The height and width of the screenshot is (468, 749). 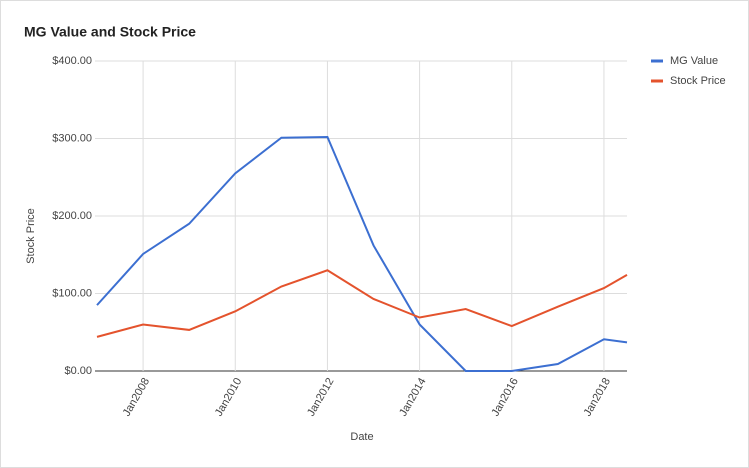 What do you see at coordinates (78, 371) in the screenshot?
I see `y-tick-label: $0.00` at bounding box center [78, 371].